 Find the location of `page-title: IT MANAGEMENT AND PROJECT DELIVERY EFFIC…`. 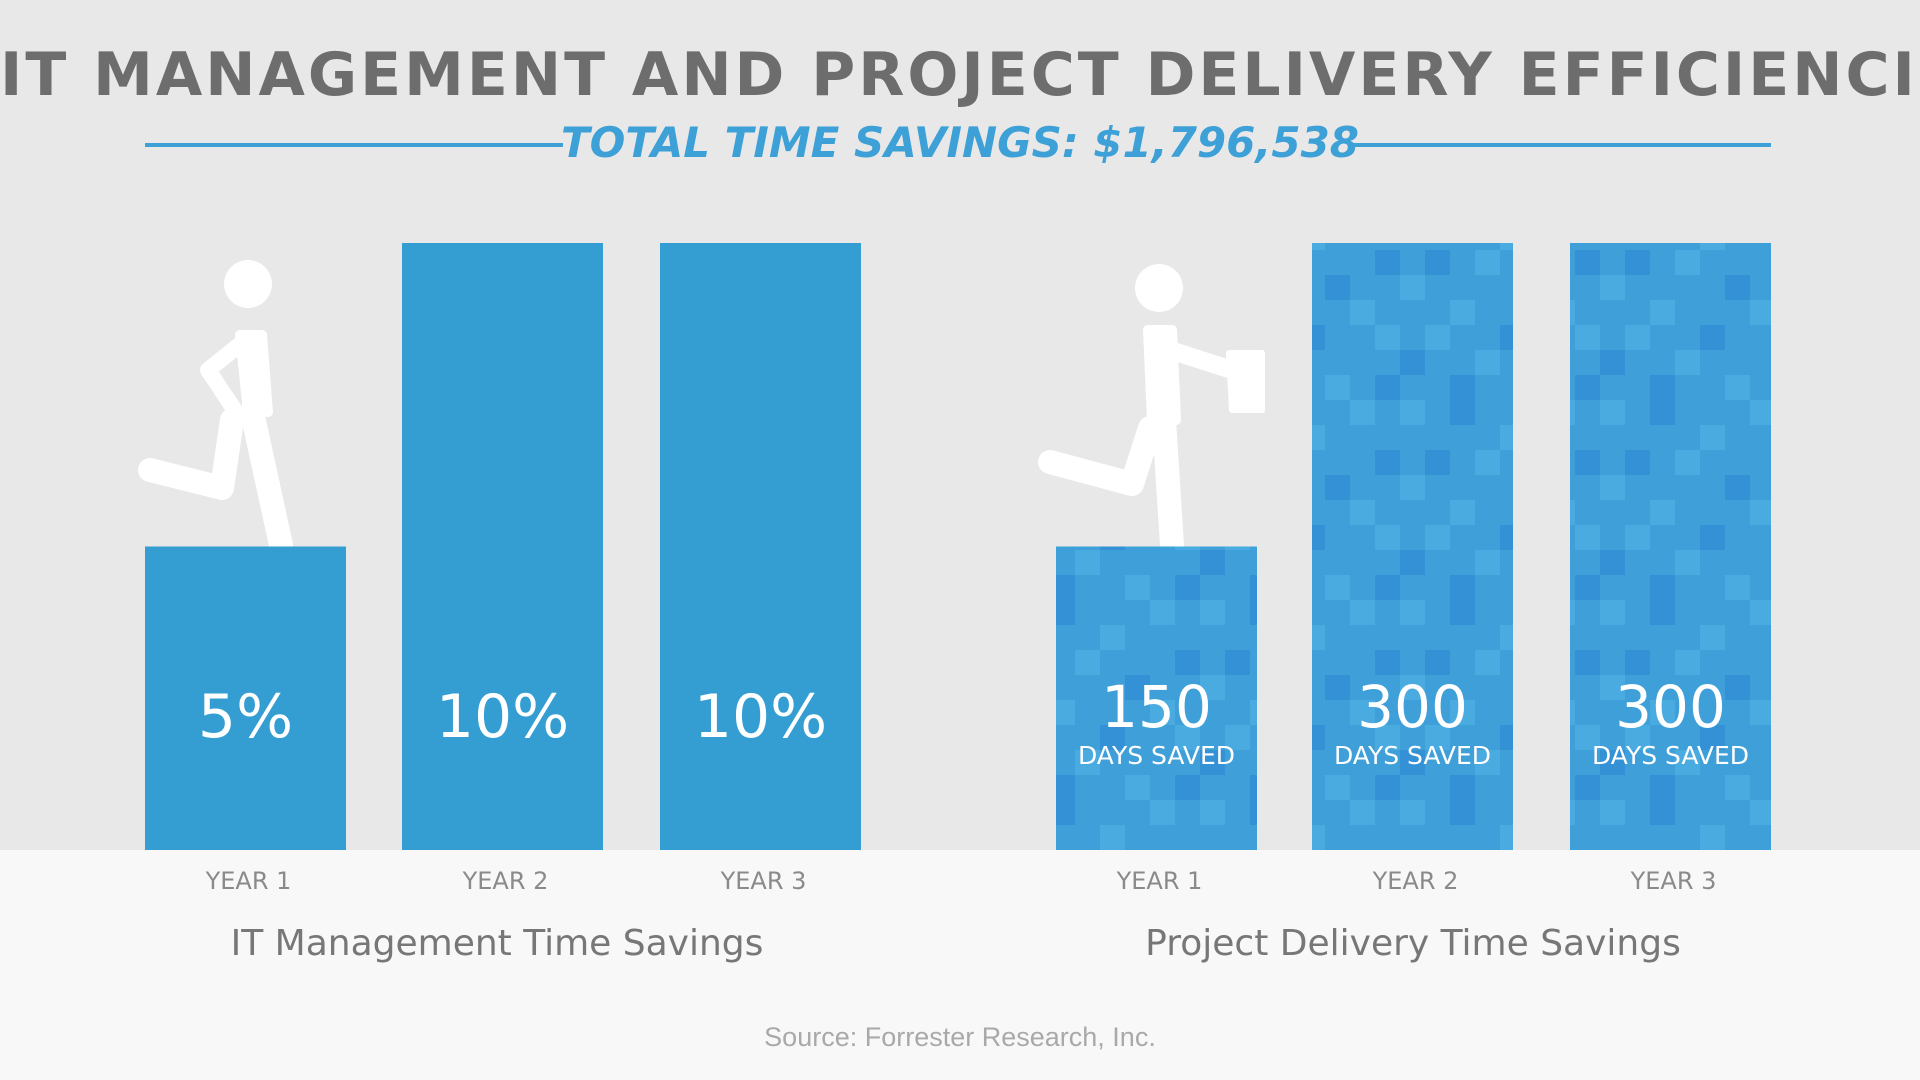

page-title: IT MANAGEMENT AND PROJECT DELIVERY EFFIC… is located at coordinates (960, 75).